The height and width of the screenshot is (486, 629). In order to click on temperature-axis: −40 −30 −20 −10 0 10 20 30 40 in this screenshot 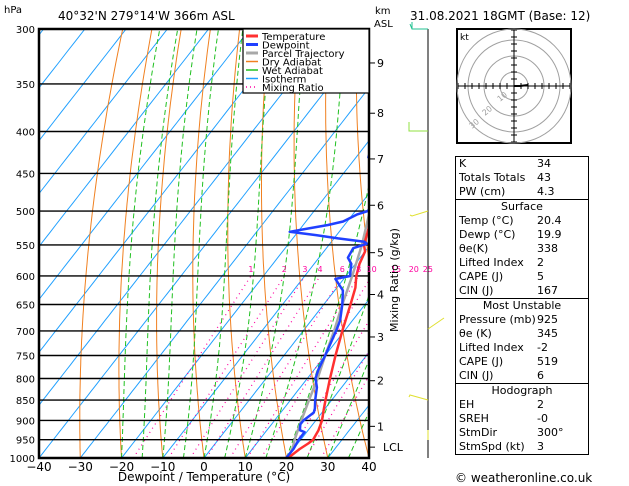, I will do `click(201, 467)`.